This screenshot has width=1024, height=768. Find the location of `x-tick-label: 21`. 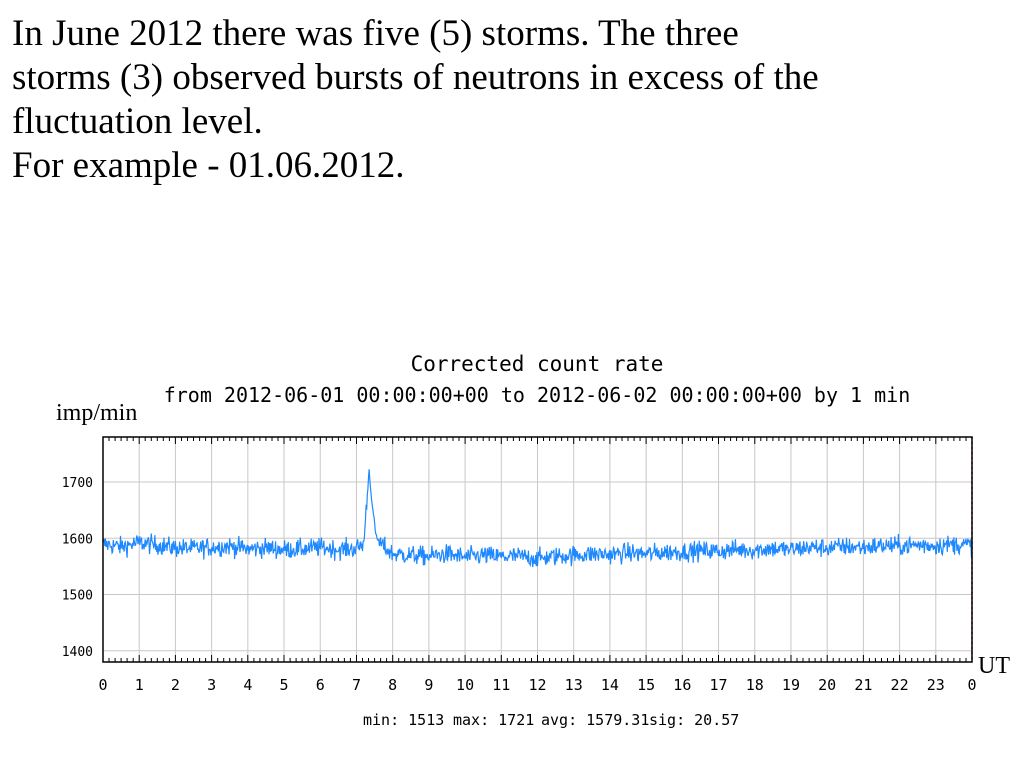

x-tick-label: 21 is located at coordinates (863, 685).